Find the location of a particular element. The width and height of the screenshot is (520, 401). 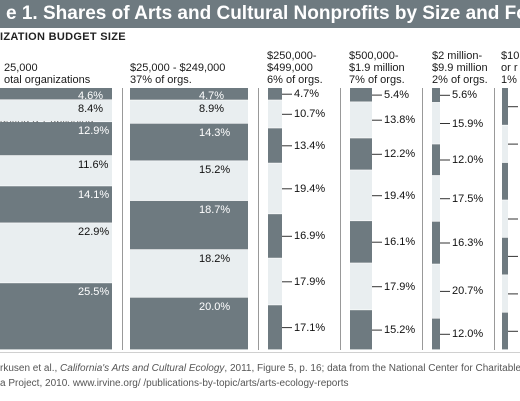

column-header-line: 2% of orgs. is located at coordinates (460, 80).